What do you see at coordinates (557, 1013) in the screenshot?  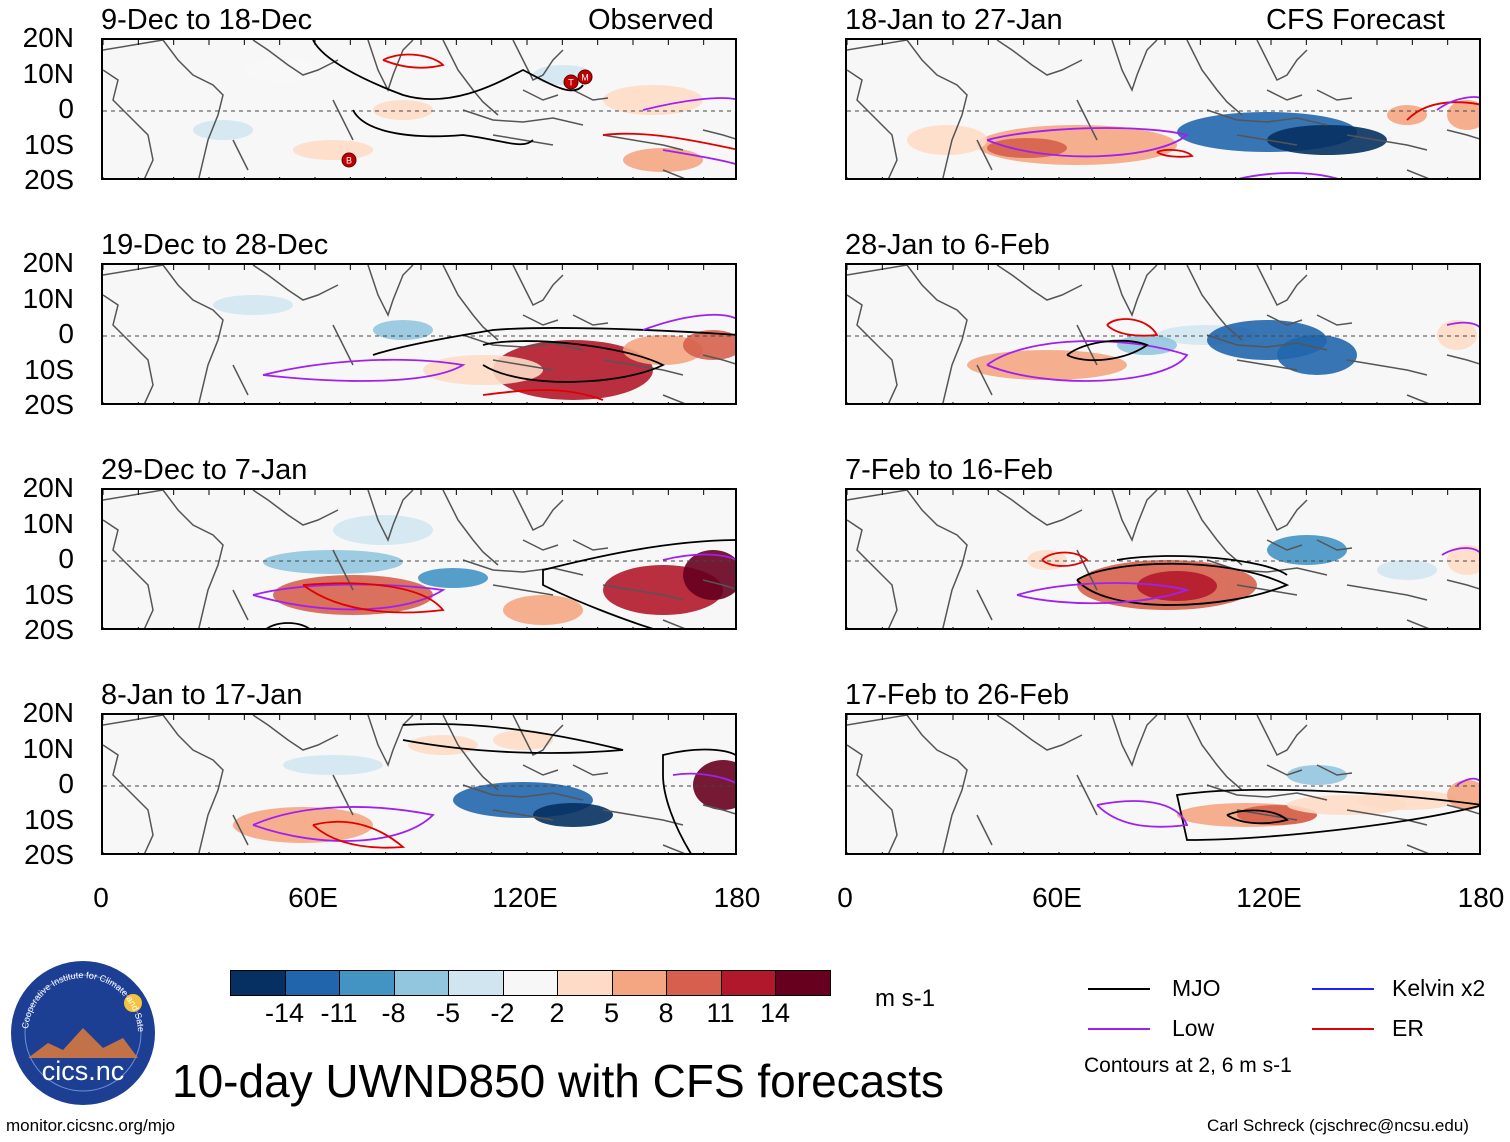 I see `colorbar-tick-label: 2` at bounding box center [557, 1013].